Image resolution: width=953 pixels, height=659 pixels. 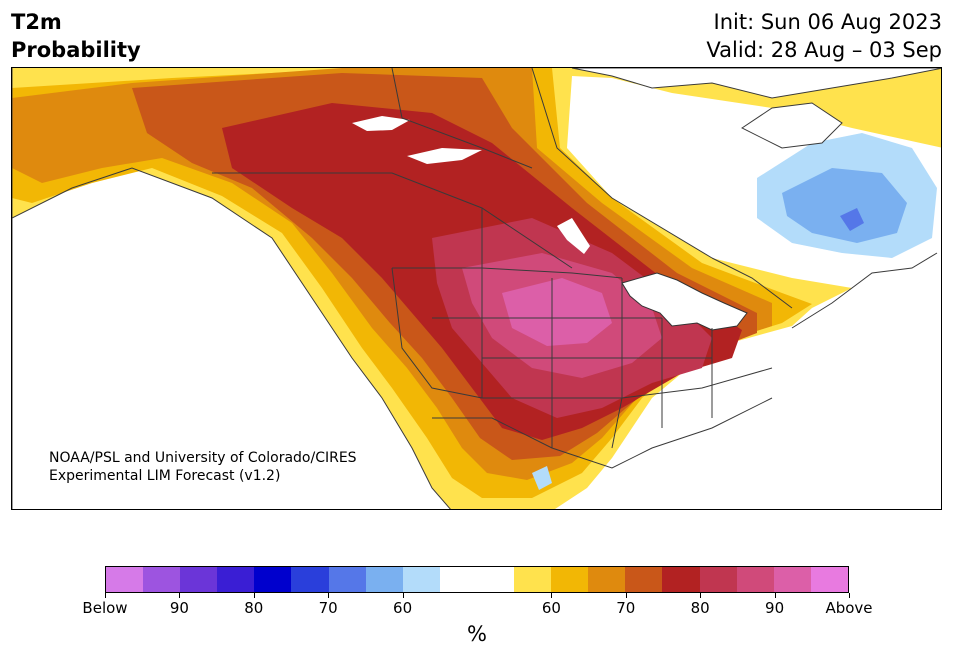 What do you see at coordinates (827, 22) in the screenshot?
I see `init-date-label: Init: Sun 06 Aug 2023` at bounding box center [827, 22].